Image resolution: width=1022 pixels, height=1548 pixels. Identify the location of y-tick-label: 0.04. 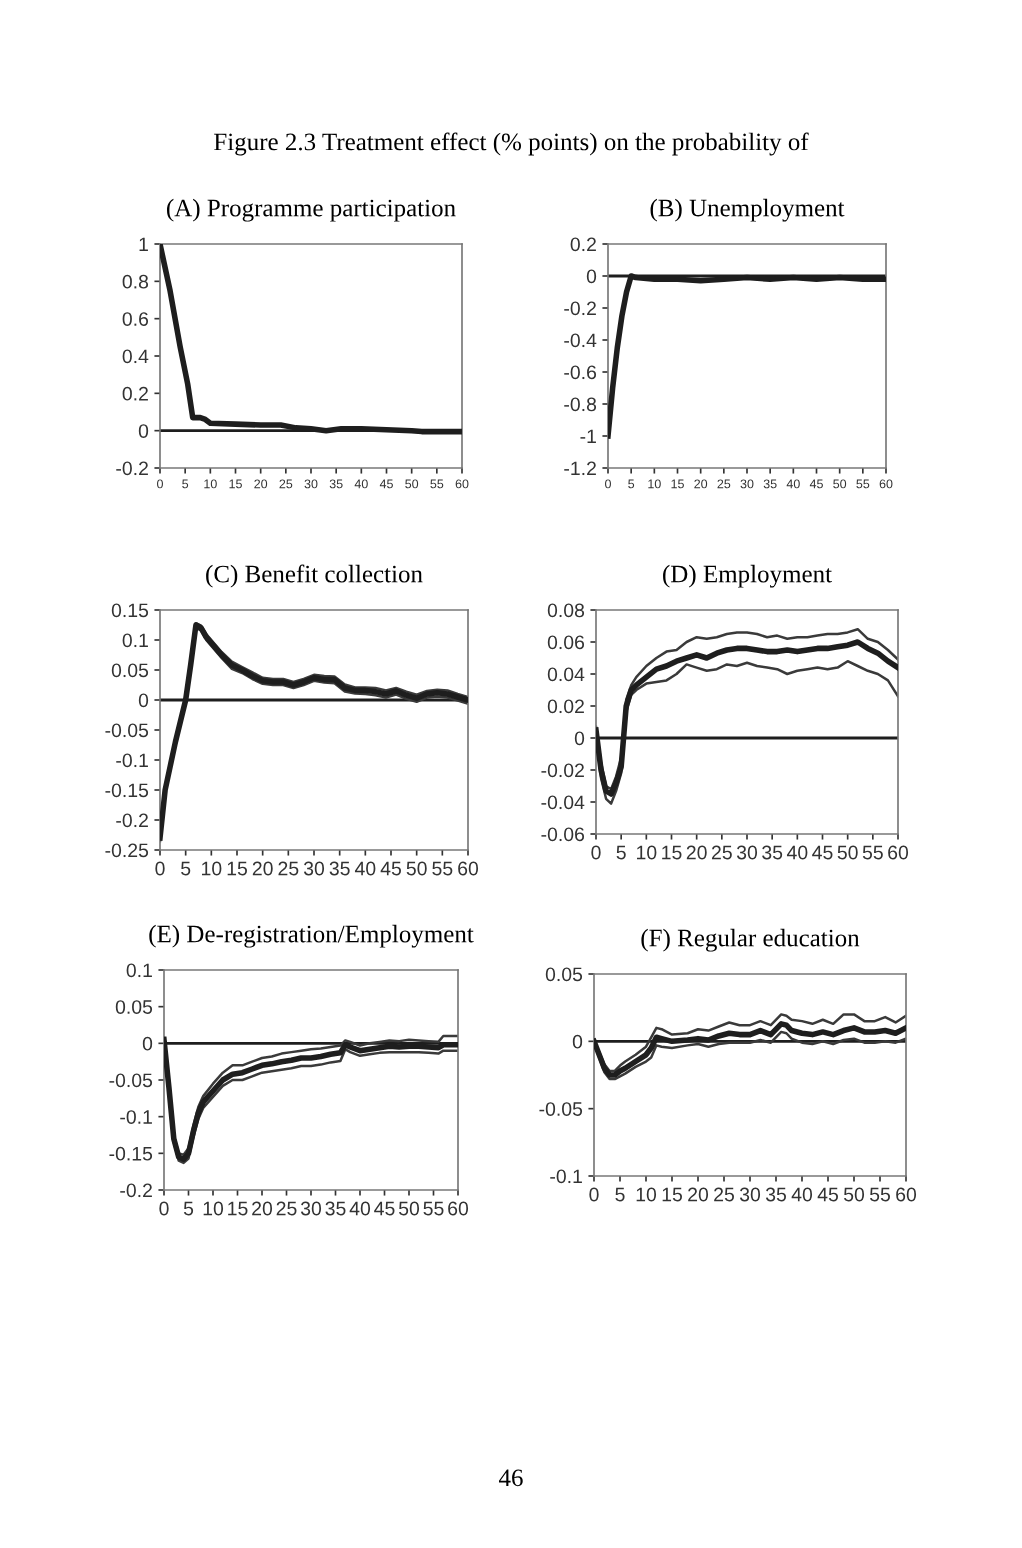
(566, 674).